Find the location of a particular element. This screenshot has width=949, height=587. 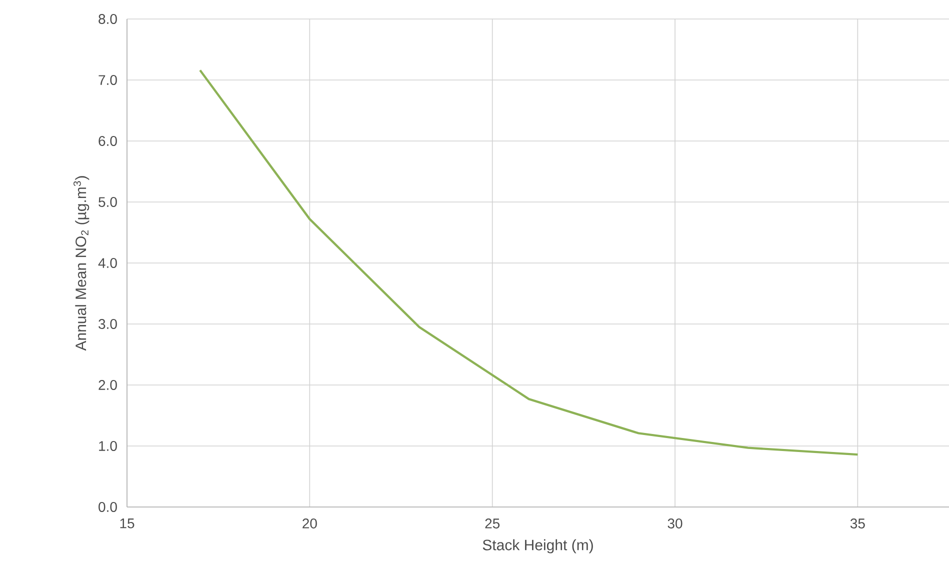

x-tick-label: 15 is located at coordinates (127, 523).